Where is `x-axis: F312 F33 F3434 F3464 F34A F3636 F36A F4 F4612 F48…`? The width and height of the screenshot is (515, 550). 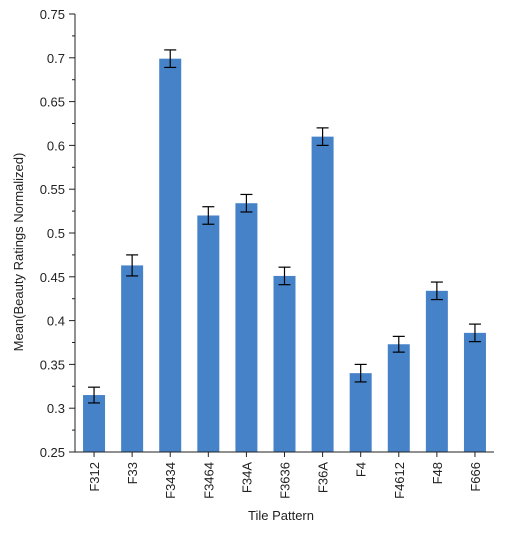
x-axis: F312 F33 F3434 F3464 F34A F3636 F36A F4 F4612 F48… is located at coordinates (284, 475).